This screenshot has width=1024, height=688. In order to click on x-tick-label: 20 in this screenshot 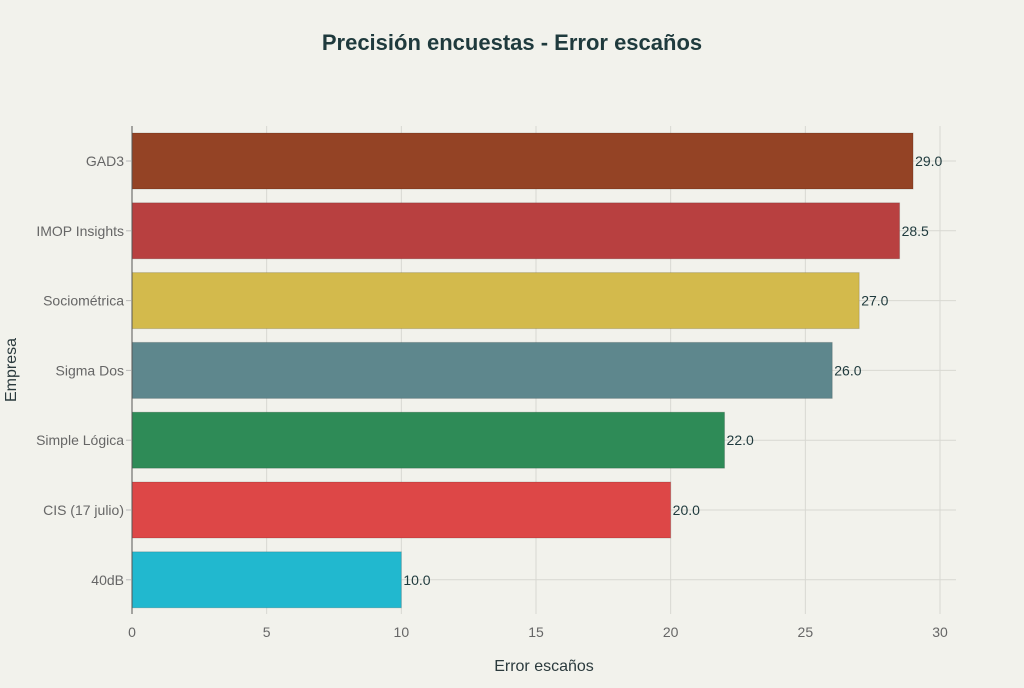, I will do `click(671, 632)`.